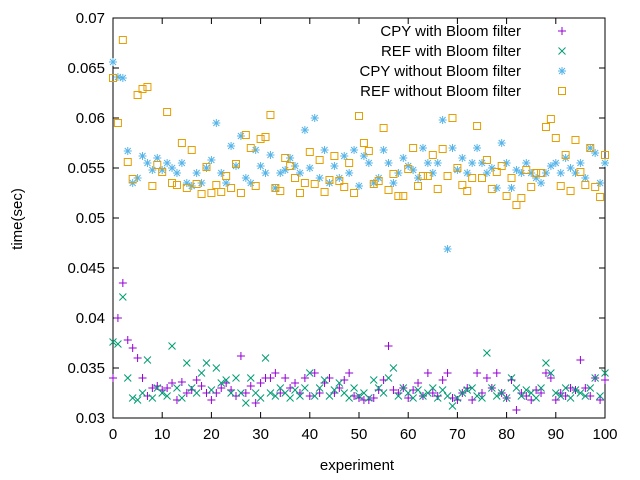 The width and height of the screenshot is (640, 480). I want to click on legend-marker, so click(562, 31).